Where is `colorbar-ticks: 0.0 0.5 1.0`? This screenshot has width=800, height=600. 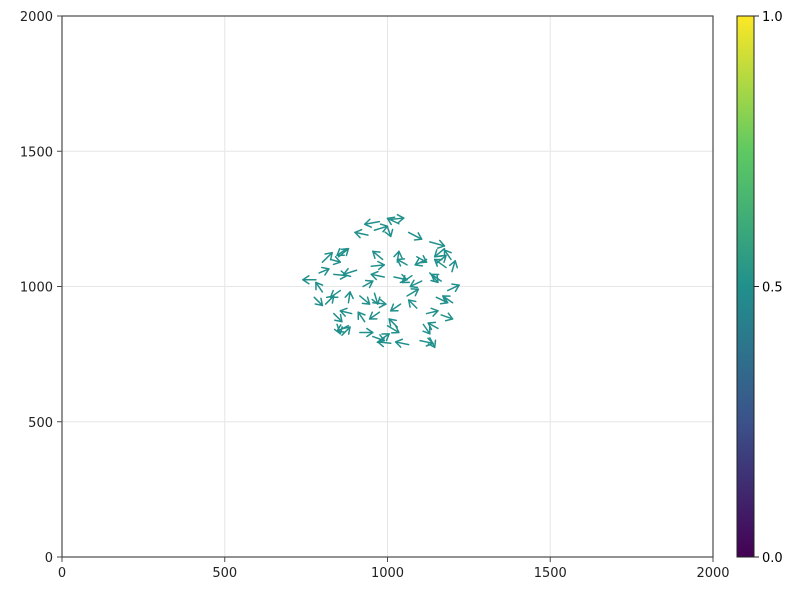
colorbar-ticks: 0.0 0.5 1.0 is located at coordinates (768, 288).